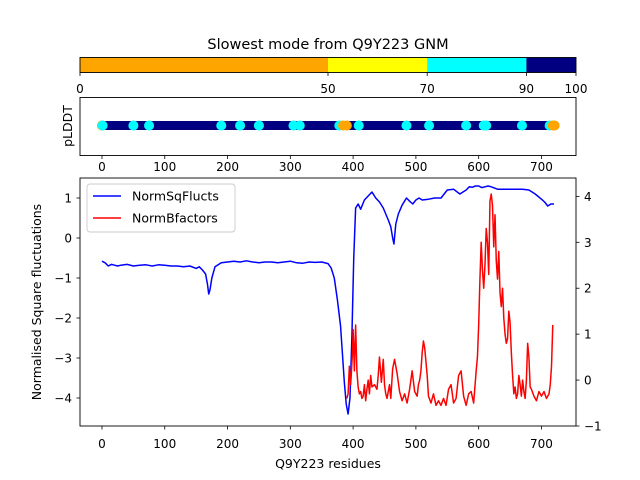  I want to click on main-ytick-label-0: 1, so click(68, 199).